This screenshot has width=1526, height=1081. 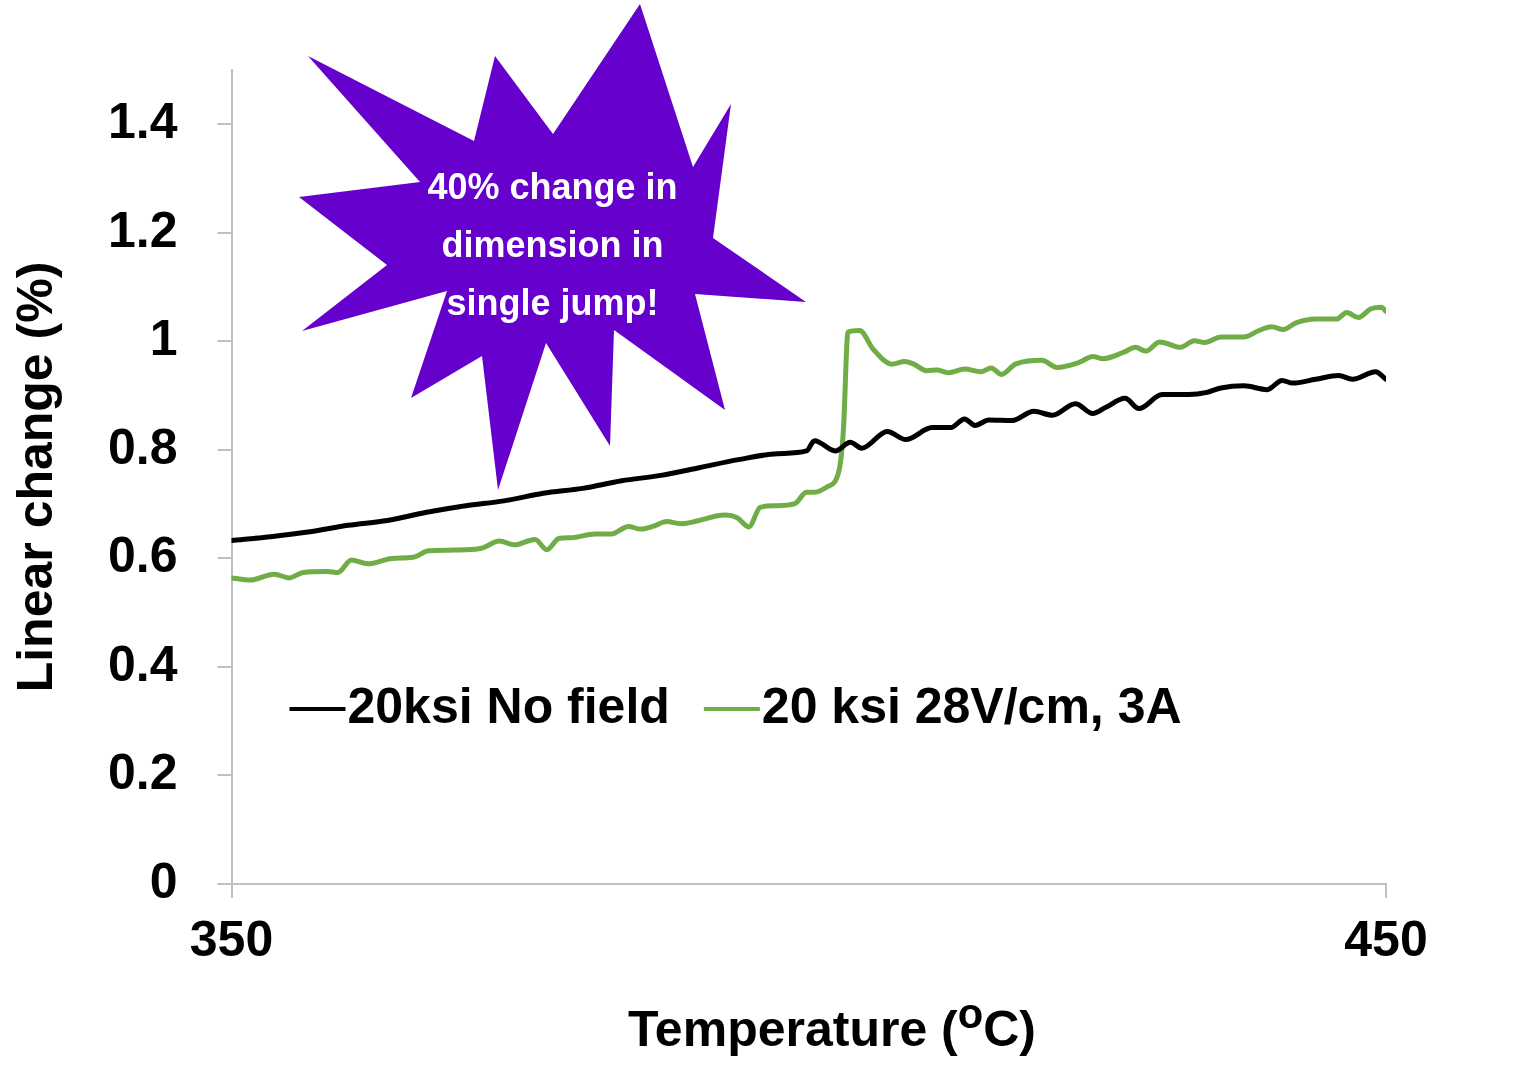 What do you see at coordinates (552, 245) in the screenshot?
I see `annotation: 40% change in dimension in single jump!` at bounding box center [552, 245].